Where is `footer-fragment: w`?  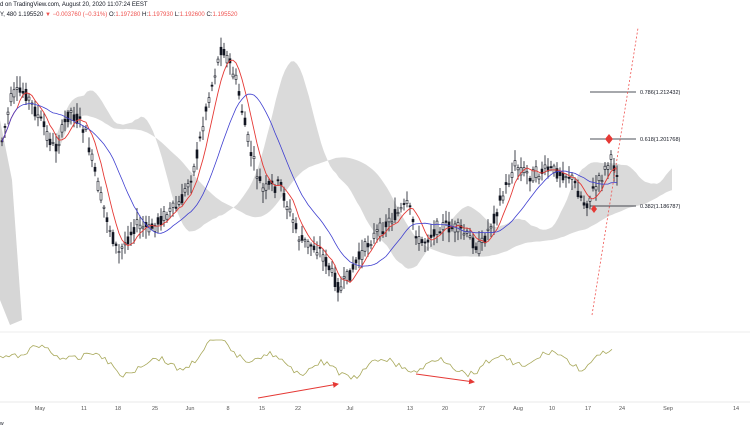 footer-fragment: w is located at coordinates (2, 424).